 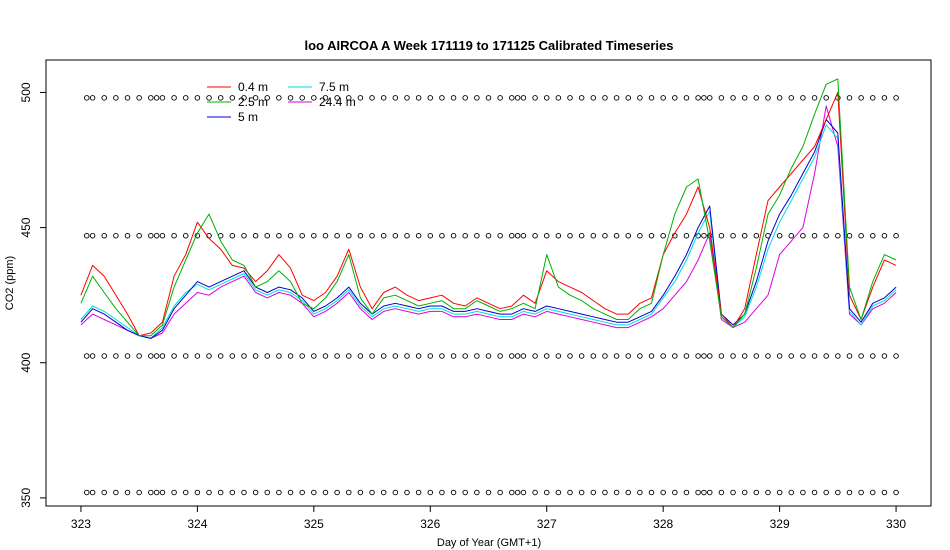 What do you see at coordinates (334, 87) in the screenshot?
I see `legend-label: 7.5 m` at bounding box center [334, 87].